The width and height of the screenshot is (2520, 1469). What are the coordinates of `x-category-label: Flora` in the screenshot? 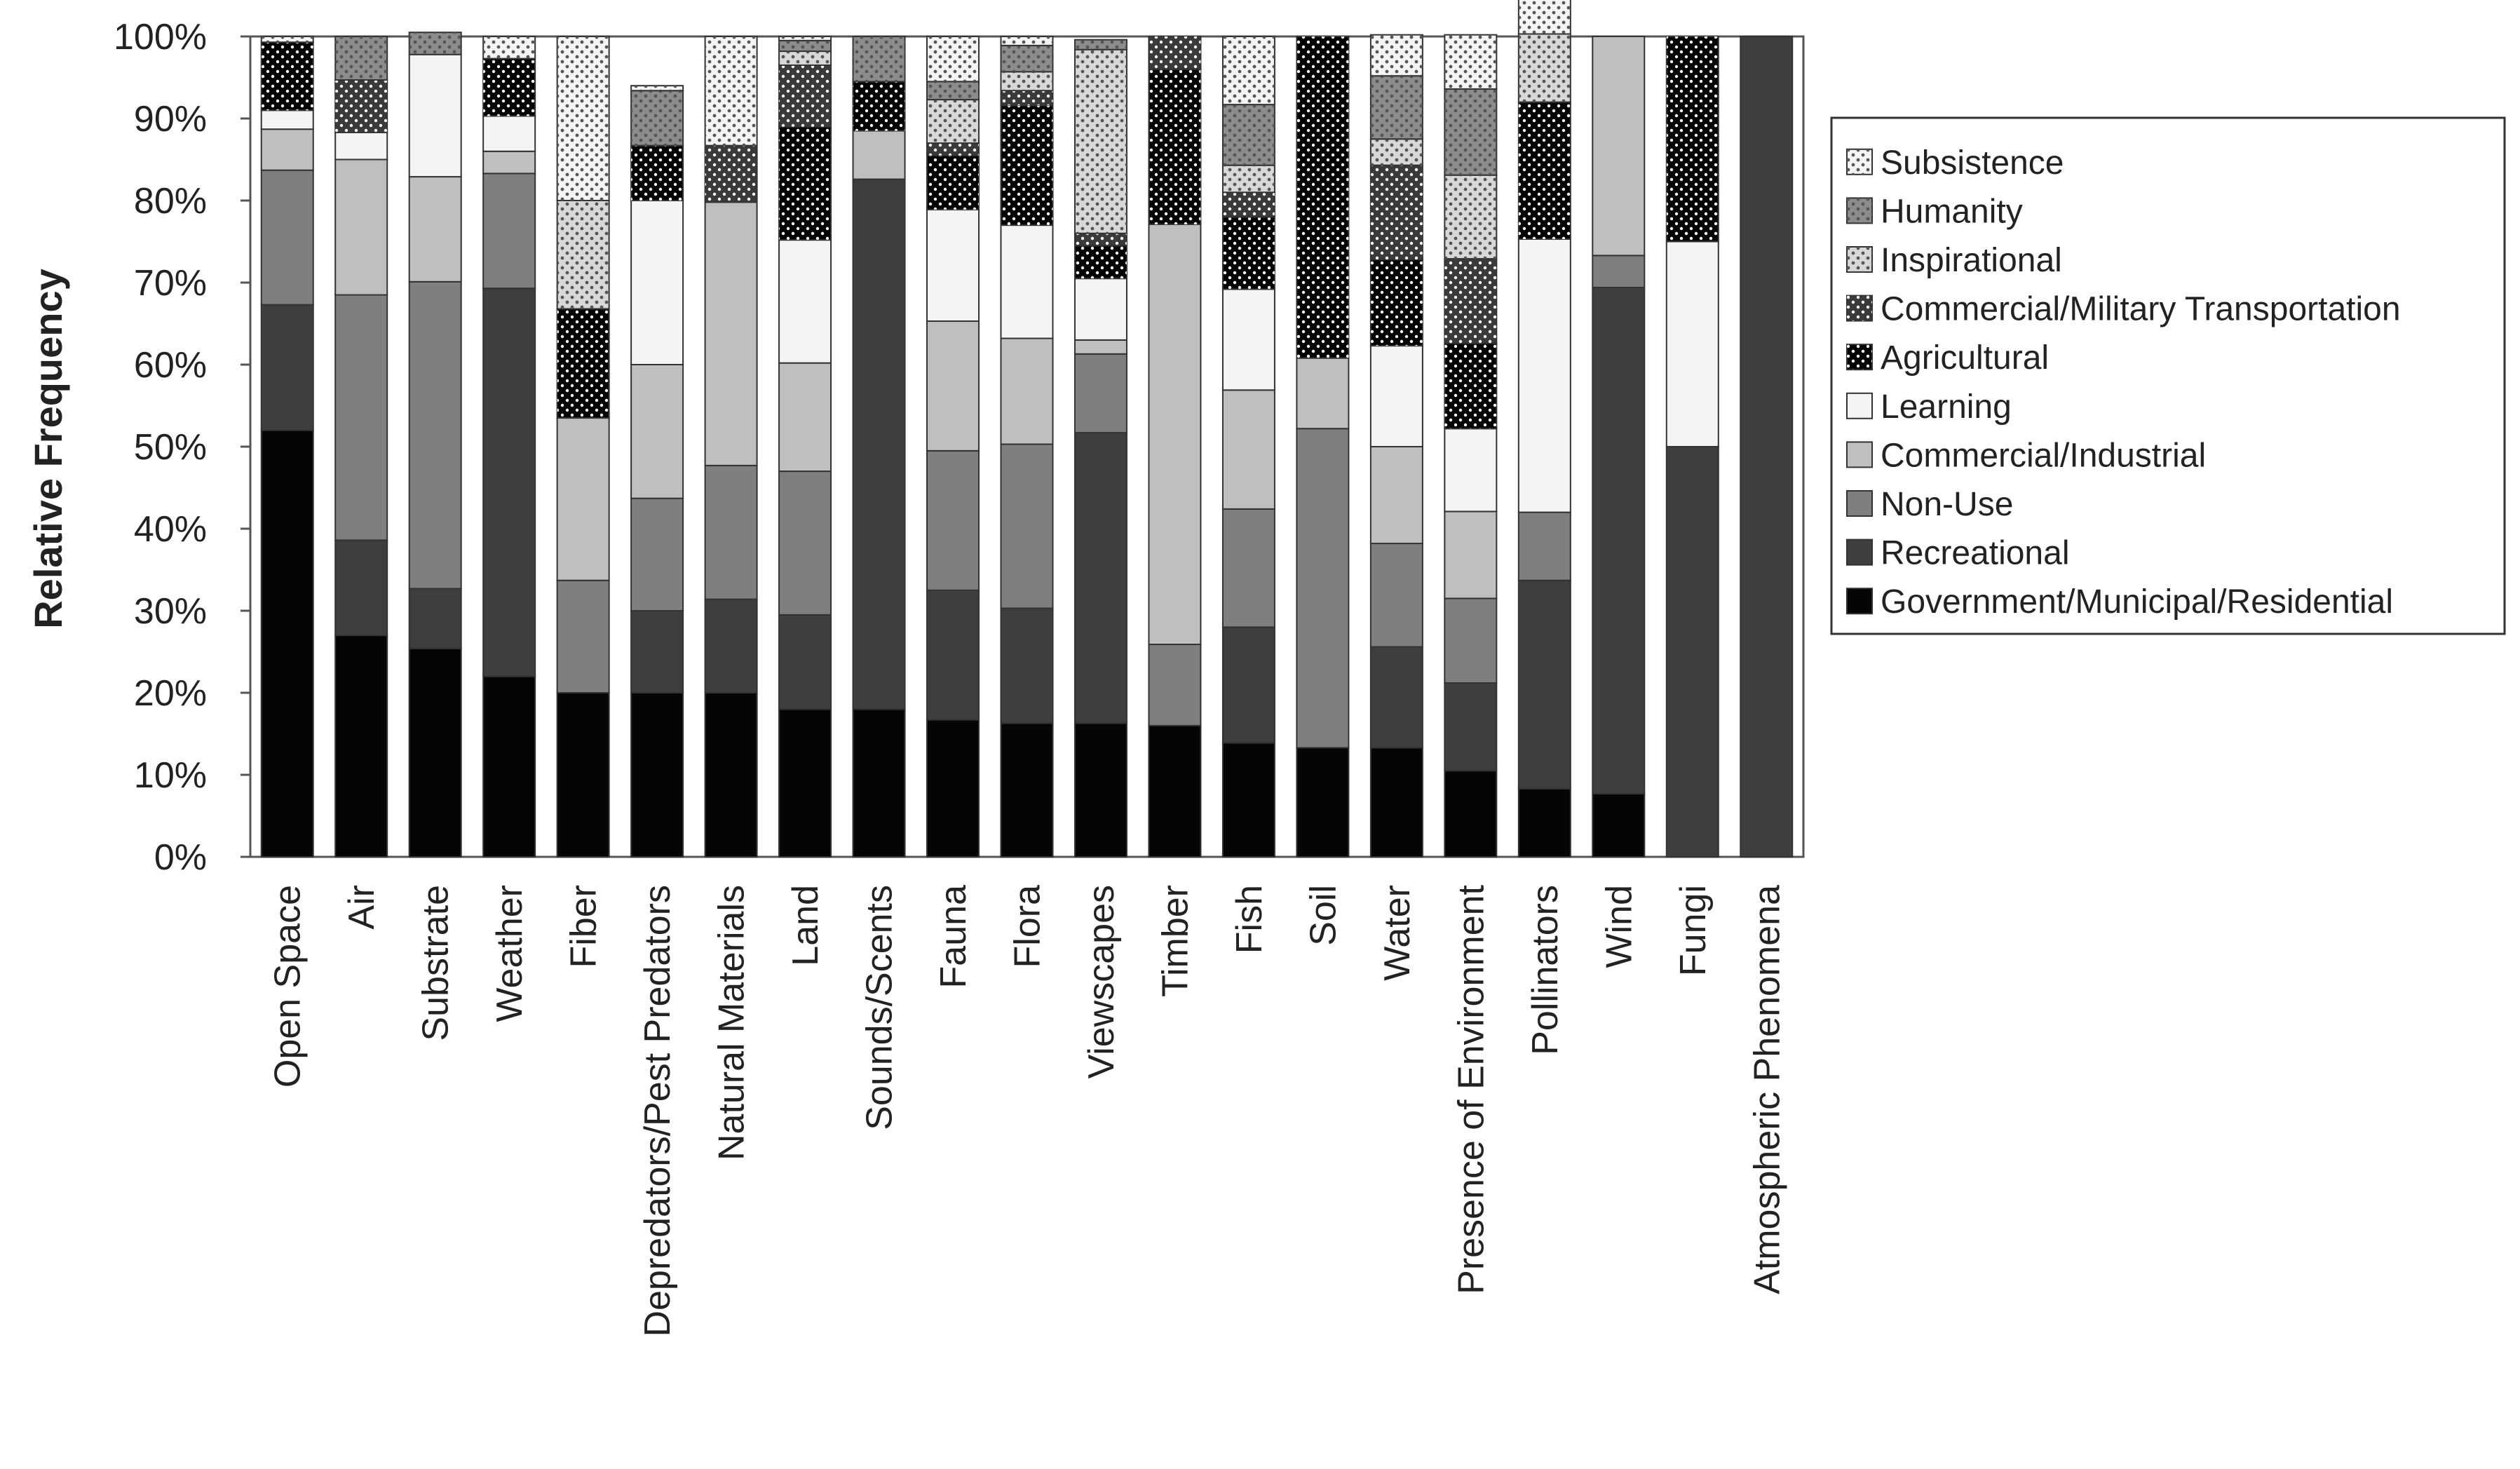 It's located at (1028, 927).